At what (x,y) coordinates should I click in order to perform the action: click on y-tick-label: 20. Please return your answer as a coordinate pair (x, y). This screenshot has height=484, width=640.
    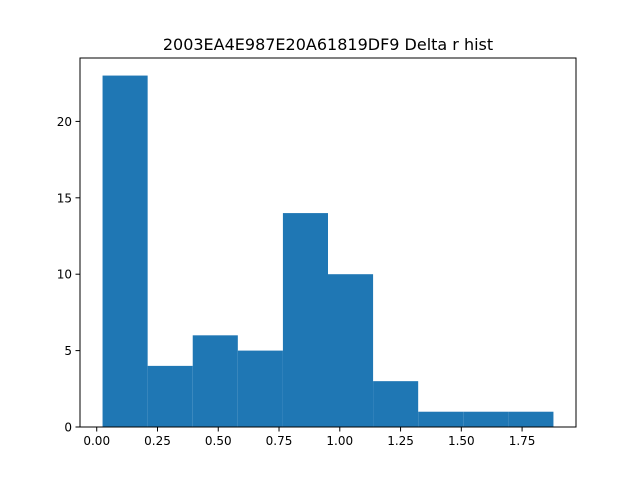
    Looking at the image, I should click on (64, 122).